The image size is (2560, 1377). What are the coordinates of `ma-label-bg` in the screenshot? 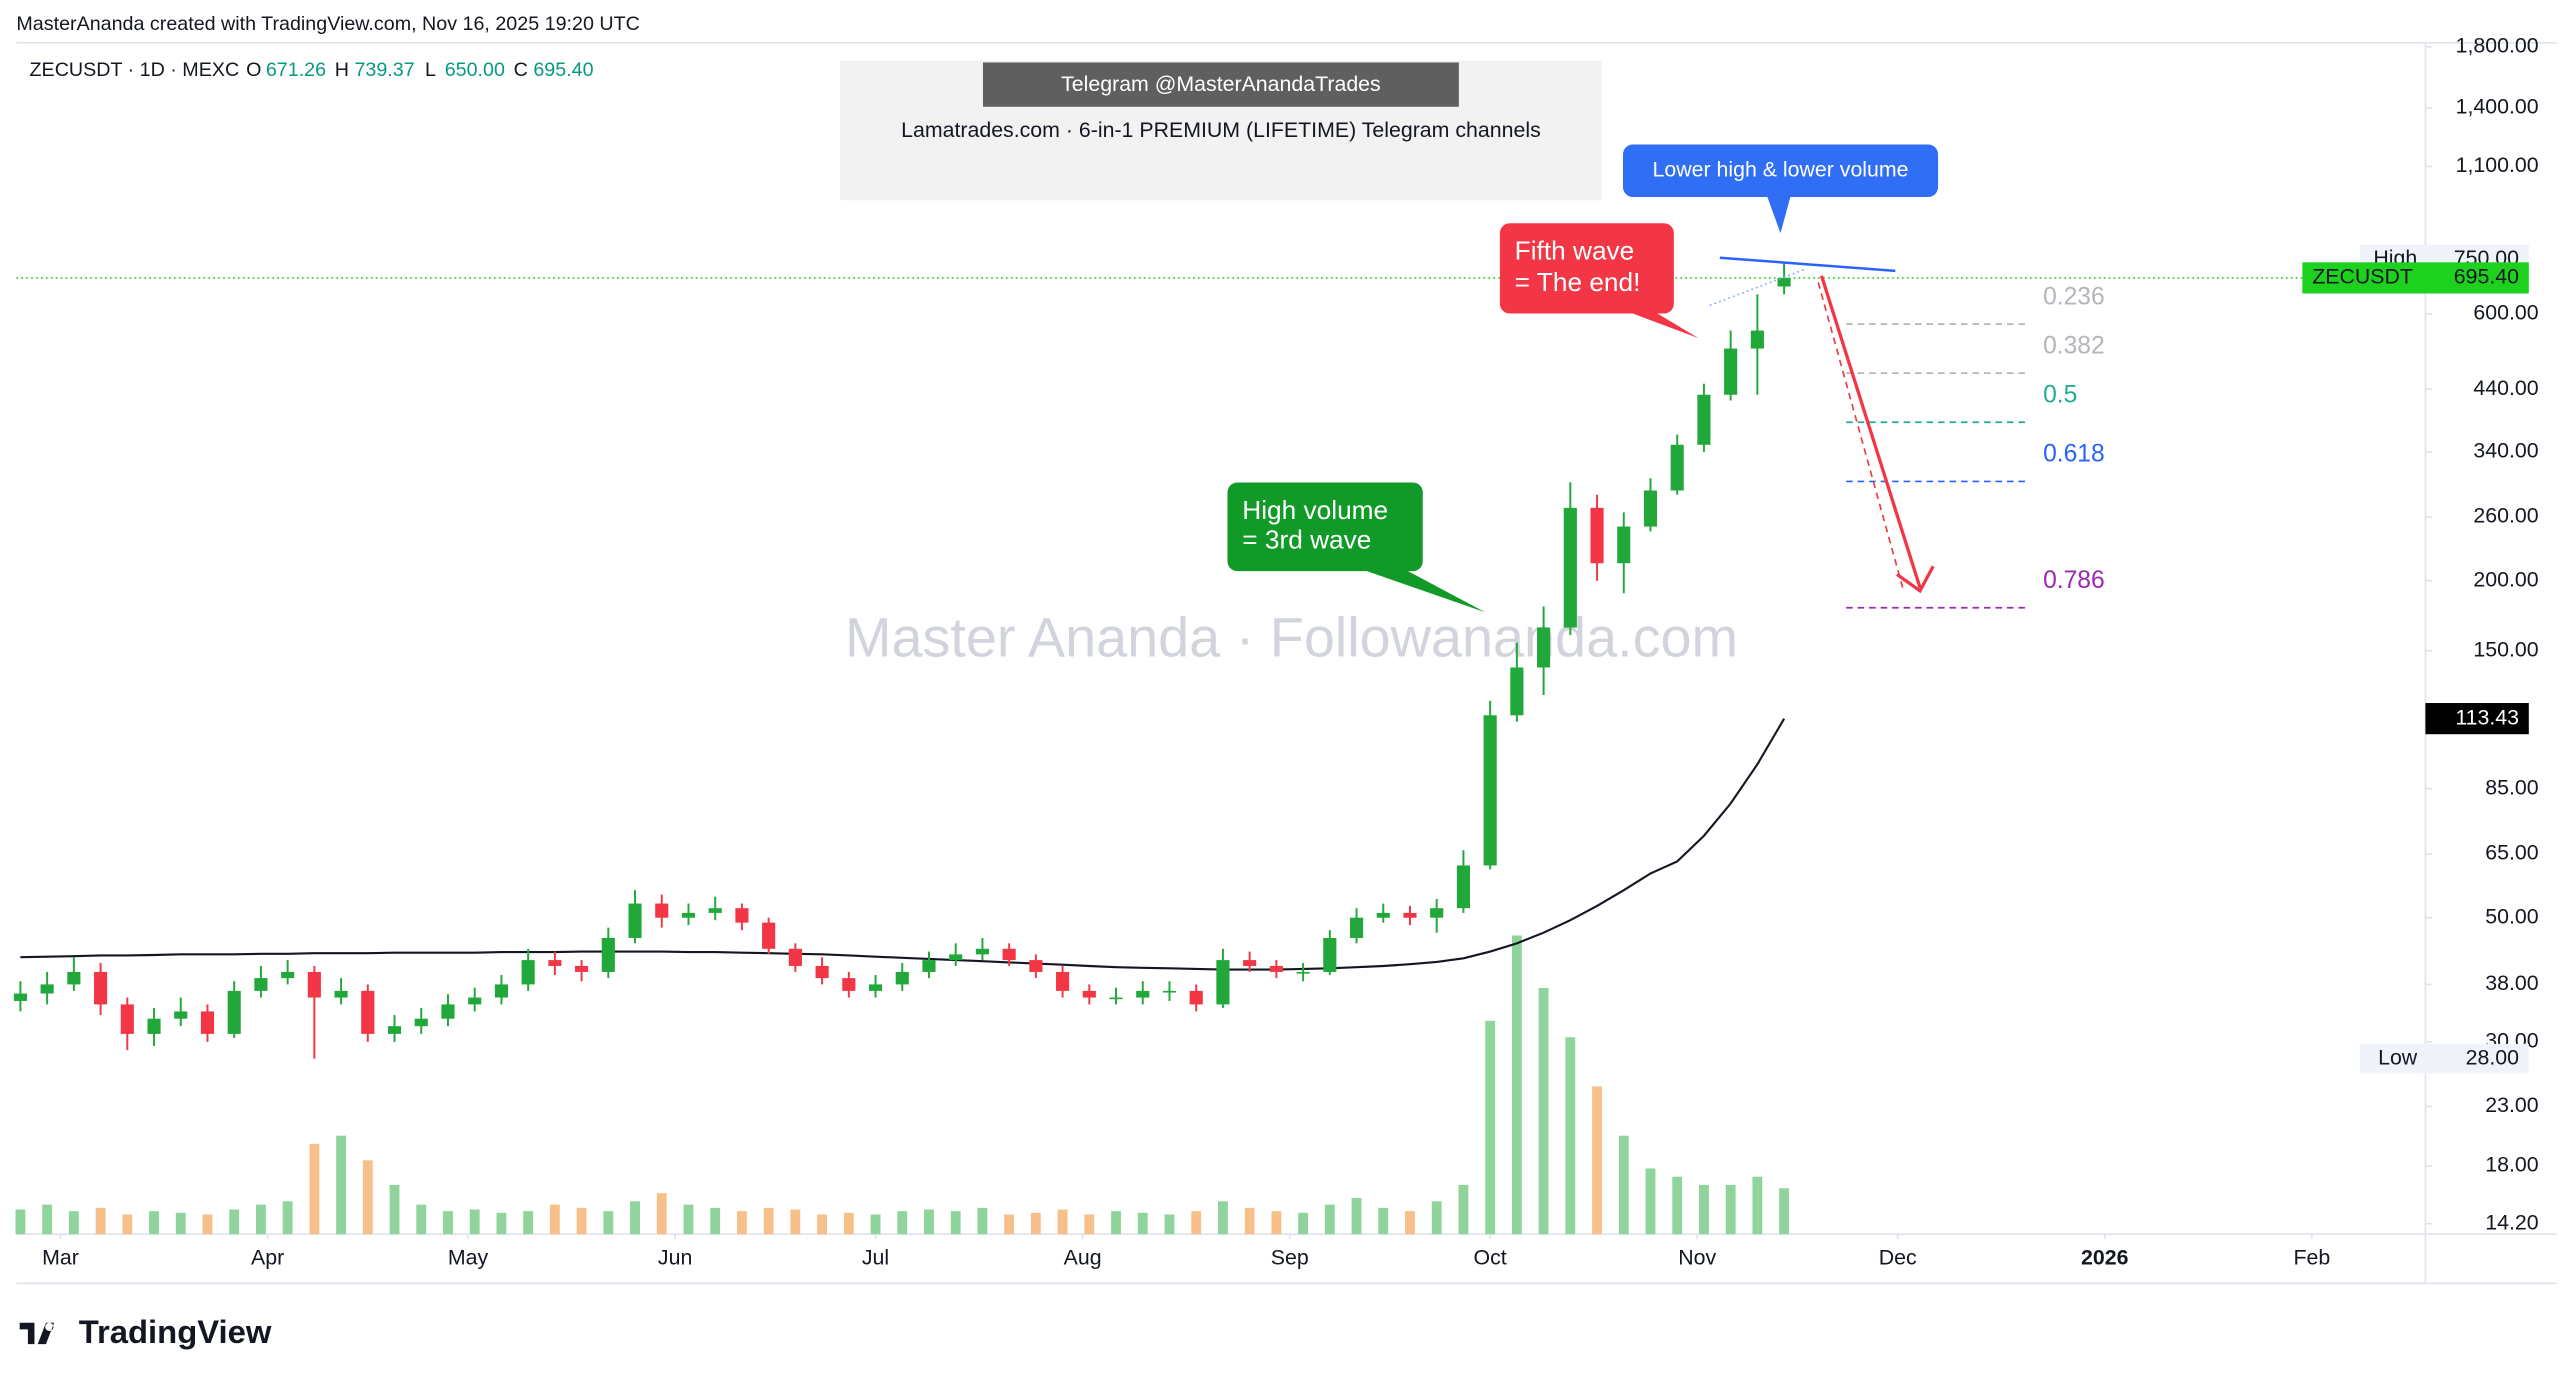 It's located at (2477, 719).